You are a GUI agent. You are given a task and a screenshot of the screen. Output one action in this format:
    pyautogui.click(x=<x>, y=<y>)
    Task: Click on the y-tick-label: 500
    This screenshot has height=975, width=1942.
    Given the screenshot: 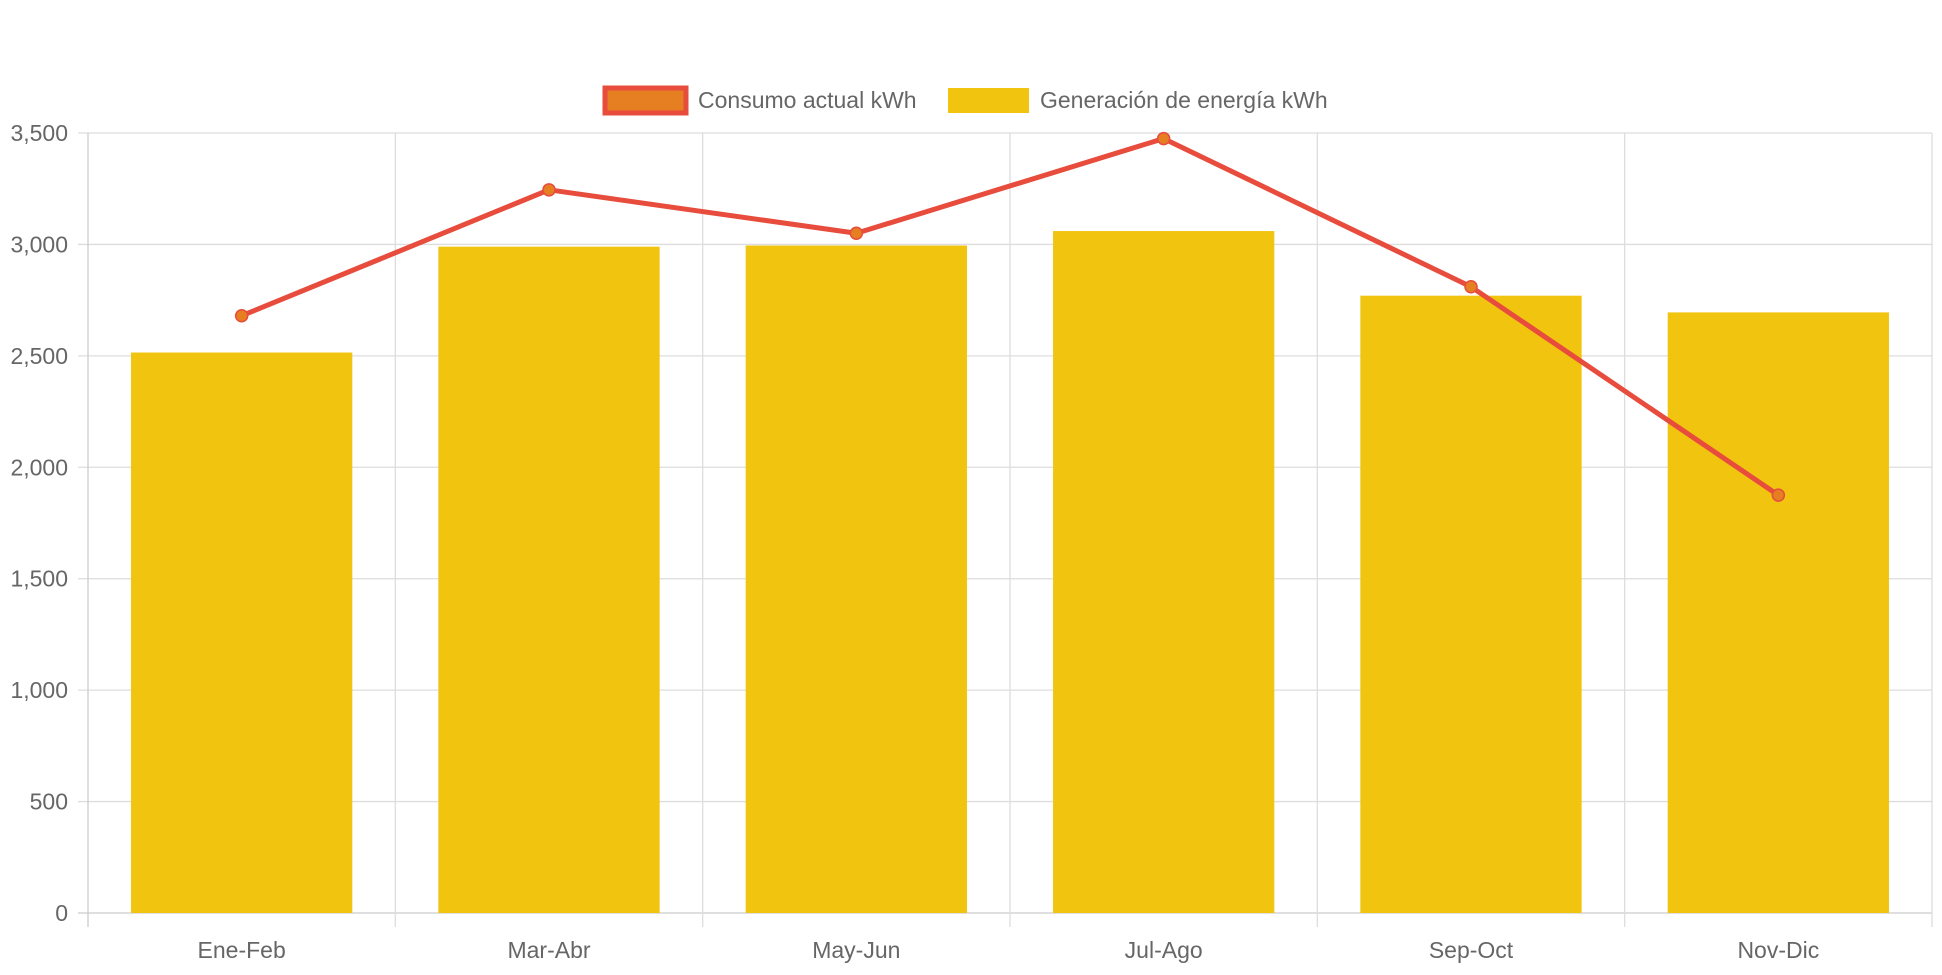 What is the action you would take?
    pyautogui.click(x=49, y=802)
    